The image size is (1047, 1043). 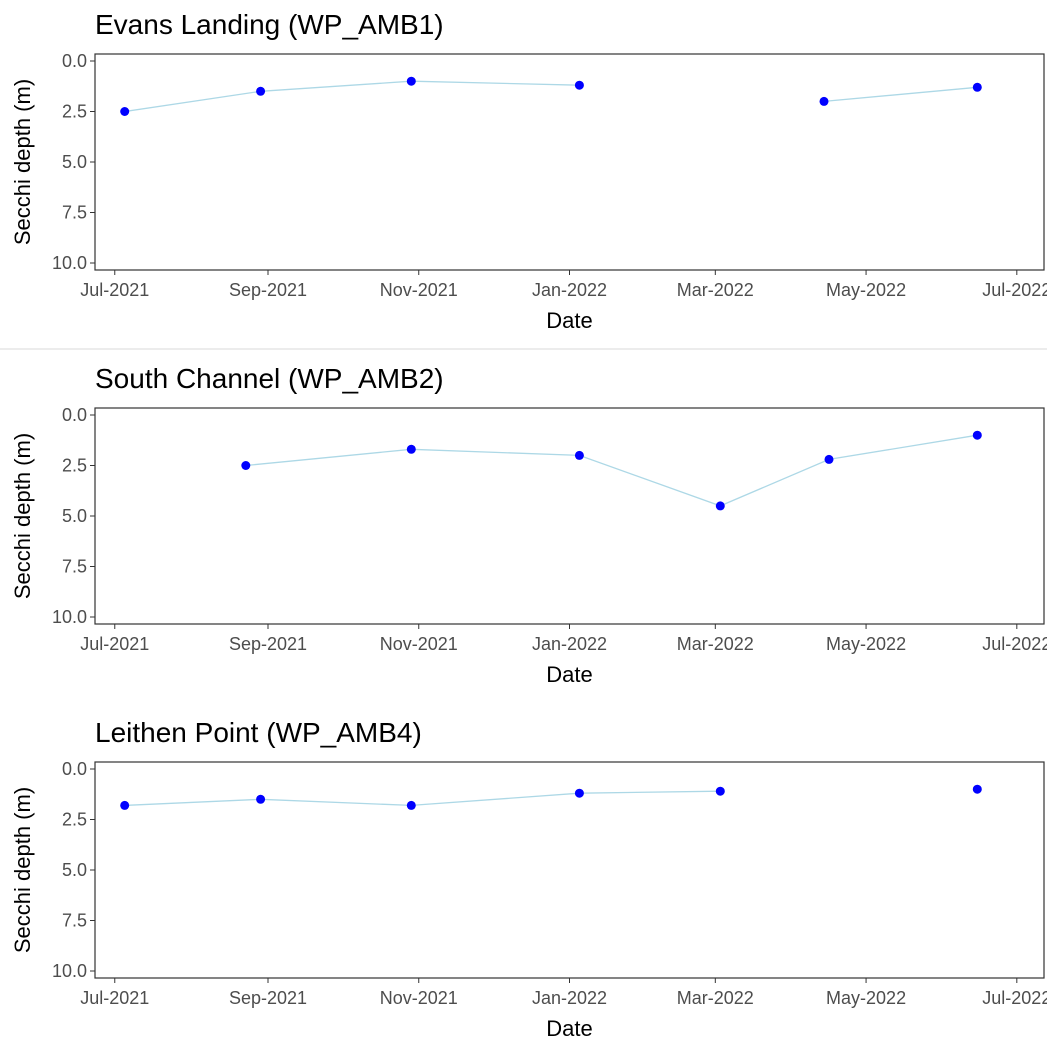 I want to click on chart-title: South Channel (WP_AMB2), so click(x=269, y=378).